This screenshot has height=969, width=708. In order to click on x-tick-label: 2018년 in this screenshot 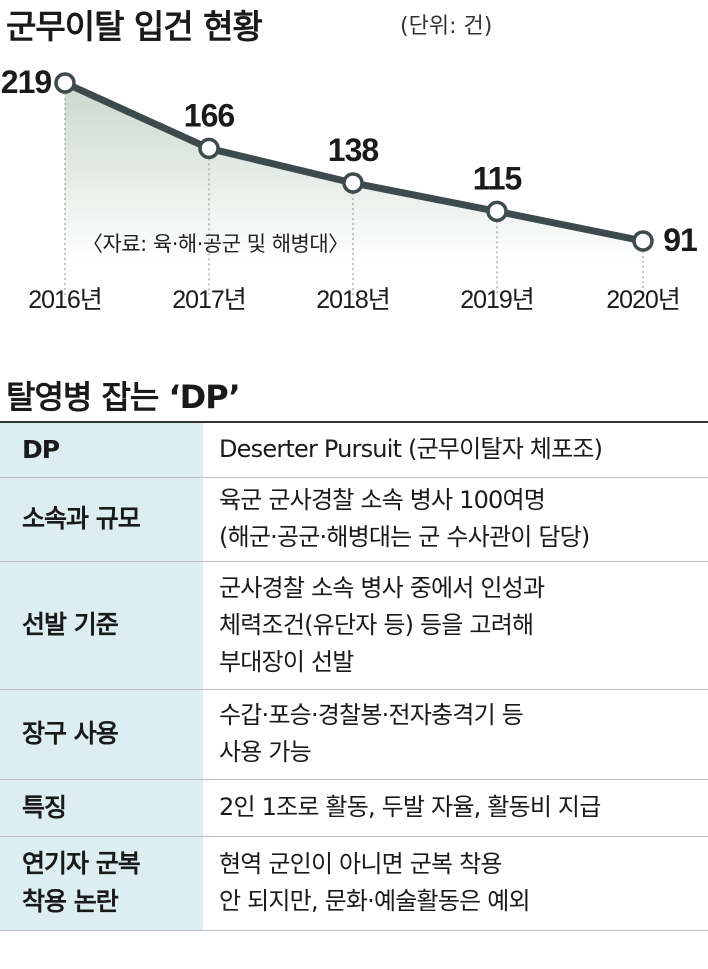, I will do `click(353, 300)`.